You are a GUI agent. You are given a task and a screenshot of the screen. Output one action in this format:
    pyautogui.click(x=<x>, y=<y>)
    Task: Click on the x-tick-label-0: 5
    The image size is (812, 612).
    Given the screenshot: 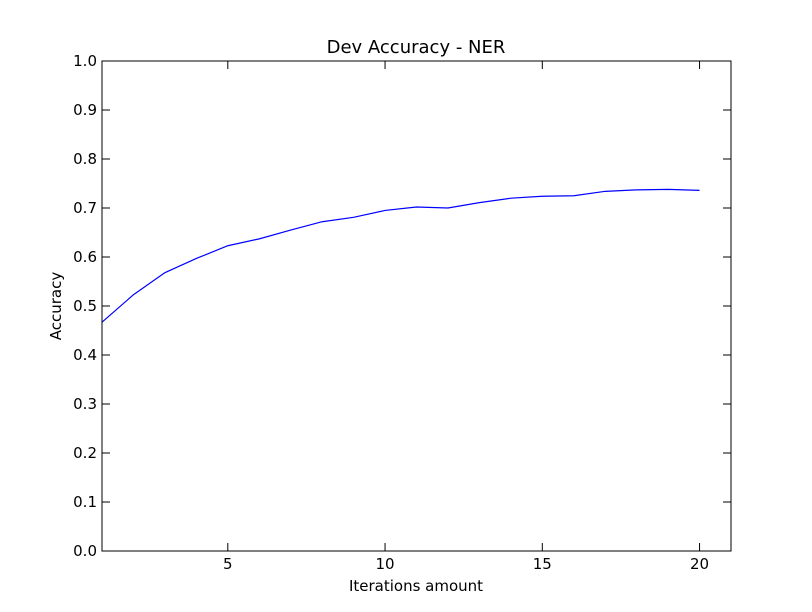 What is the action you would take?
    pyautogui.click(x=228, y=564)
    